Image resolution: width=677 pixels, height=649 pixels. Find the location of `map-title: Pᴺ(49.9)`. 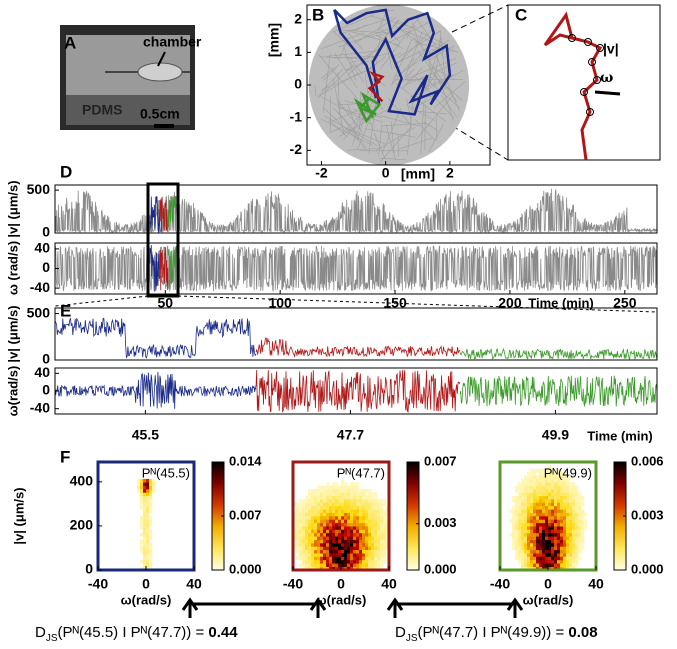

map-title: Pᴺ(49.9) is located at coordinates (568, 472).